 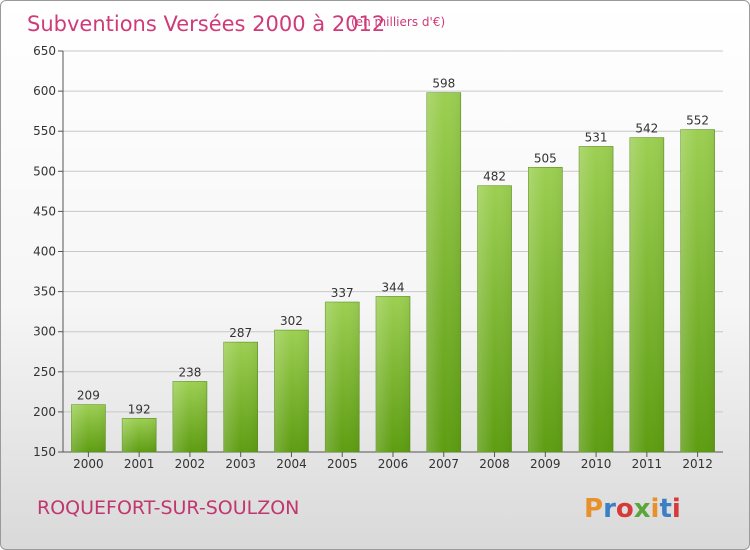 What do you see at coordinates (593, 509) in the screenshot?
I see `logo-letter-0: P` at bounding box center [593, 509].